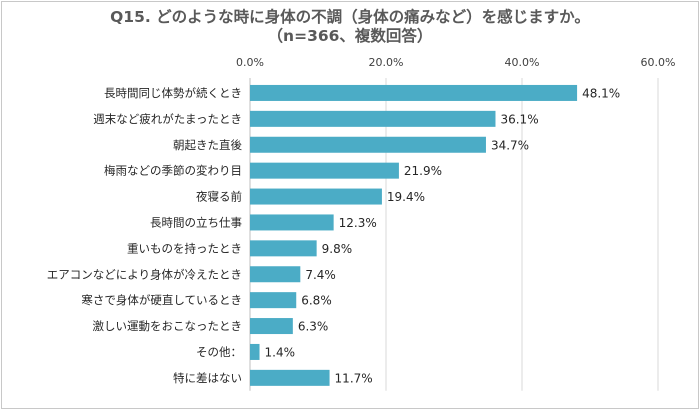  What do you see at coordinates (173, 171) in the screenshot?
I see `category-label: 梅雨などの季節の変わり目` at bounding box center [173, 171].